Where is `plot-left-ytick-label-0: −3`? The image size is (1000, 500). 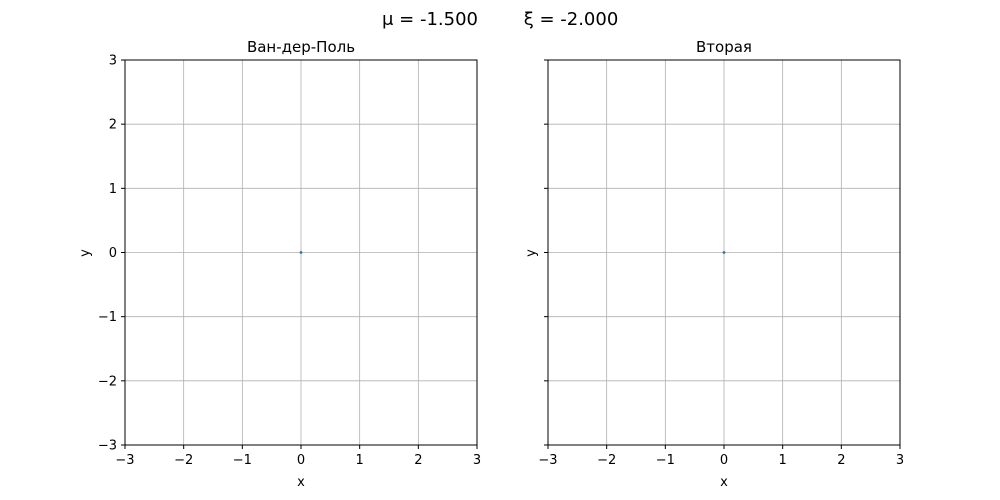
plot-left-ytick-label-0: −3 is located at coordinates (107, 446).